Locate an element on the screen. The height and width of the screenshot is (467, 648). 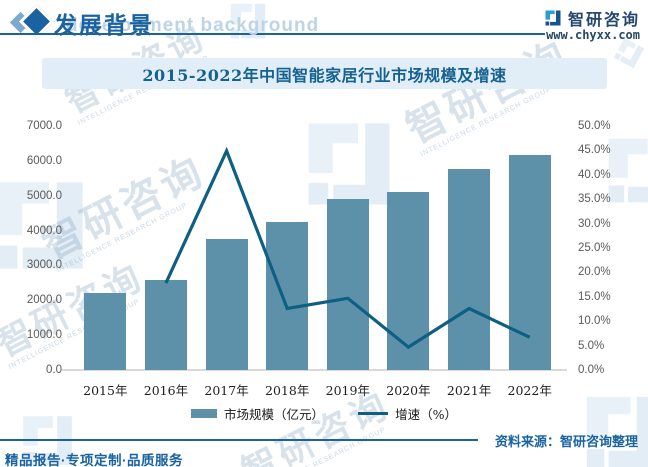
footer-tagline: 精品报告·专项定制·品质服务 is located at coordinates (94, 460).